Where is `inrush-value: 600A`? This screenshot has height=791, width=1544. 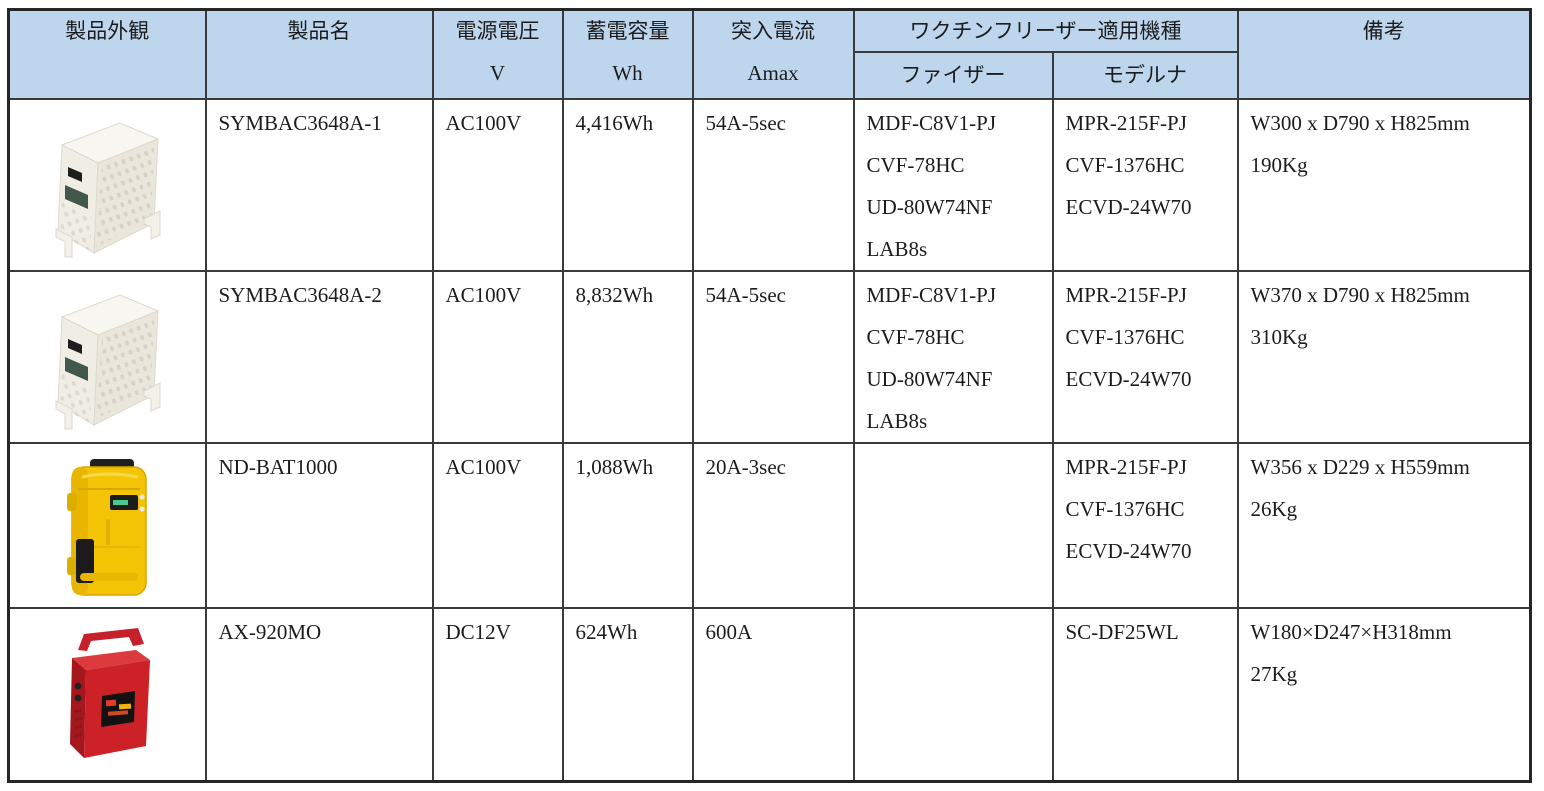
inrush-value: 600A is located at coordinates (729, 632).